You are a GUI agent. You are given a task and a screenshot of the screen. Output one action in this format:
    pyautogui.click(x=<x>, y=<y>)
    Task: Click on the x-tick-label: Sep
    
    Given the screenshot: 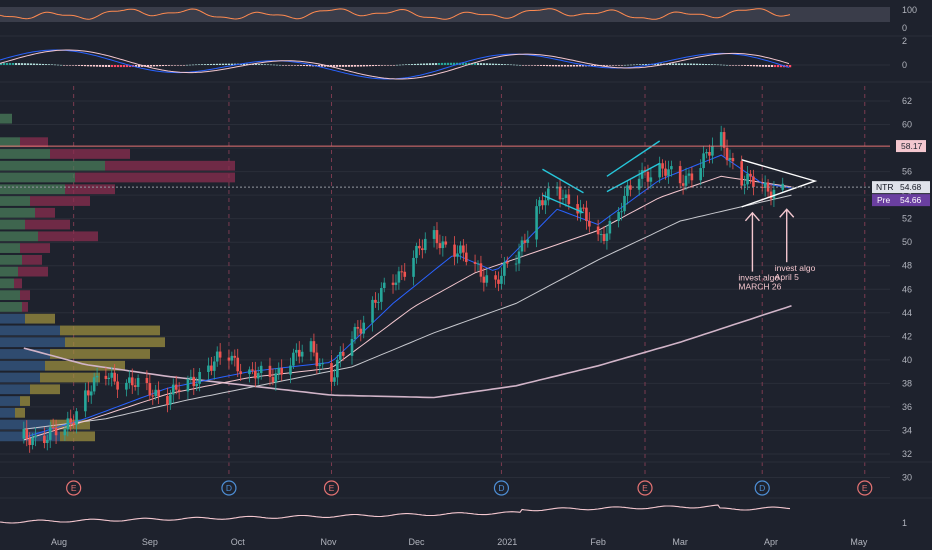 What is the action you would take?
    pyautogui.click(x=150, y=542)
    